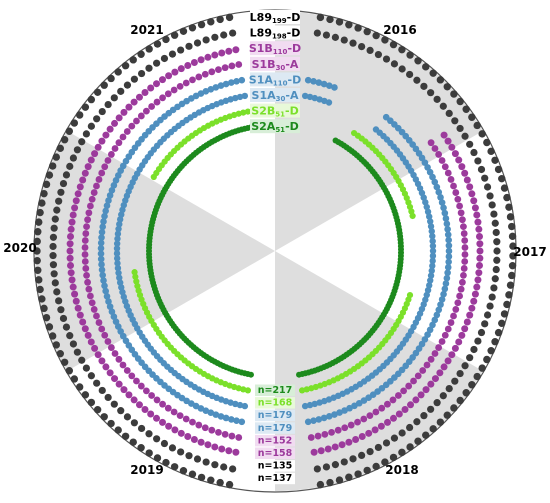 The width and height of the screenshot is (550, 503). I want to click on count-label-bg, so click(275, 453).